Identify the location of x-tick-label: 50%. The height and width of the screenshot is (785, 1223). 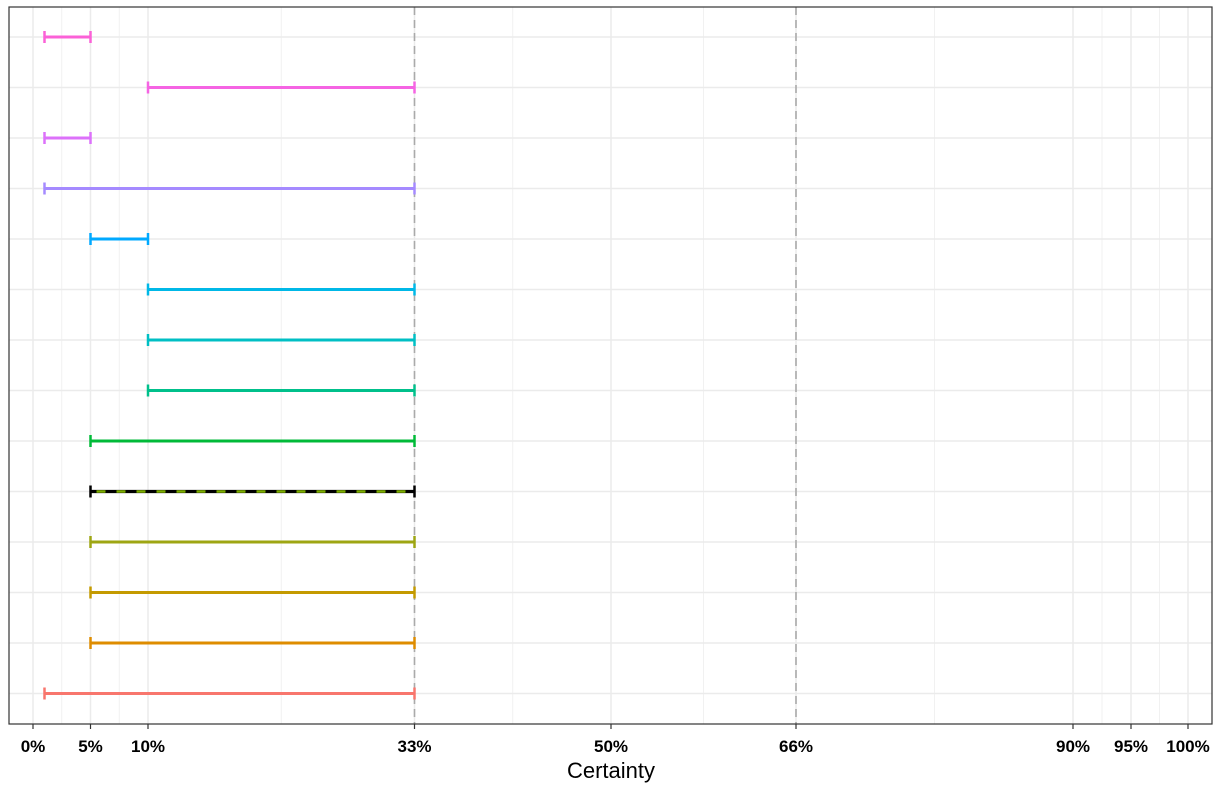
(611, 746).